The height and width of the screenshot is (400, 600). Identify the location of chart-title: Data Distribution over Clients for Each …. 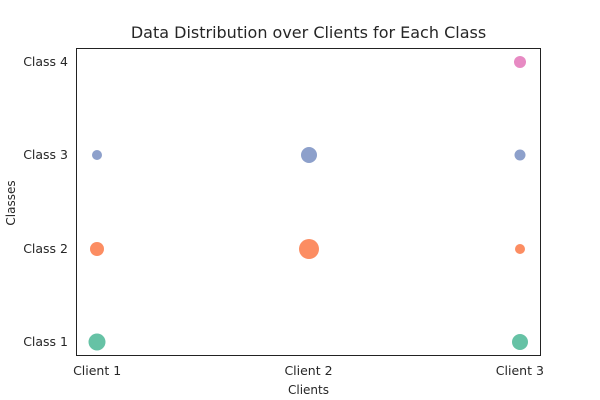
(308, 32).